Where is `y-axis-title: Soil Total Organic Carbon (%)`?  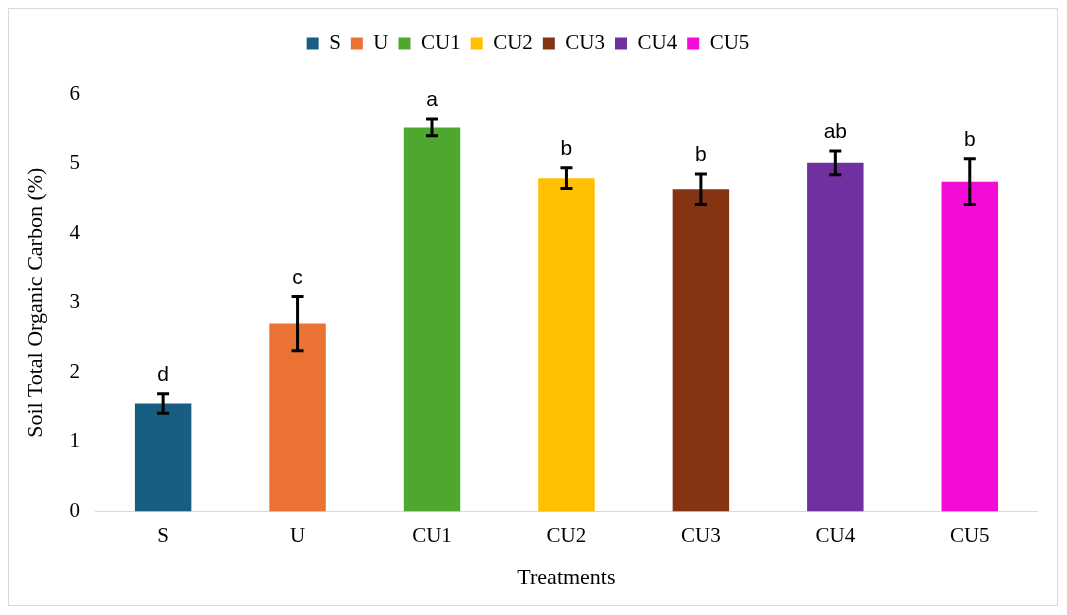 y-axis-title: Soil Total Organic Carbon (%) is located at coordinates (34, 302).